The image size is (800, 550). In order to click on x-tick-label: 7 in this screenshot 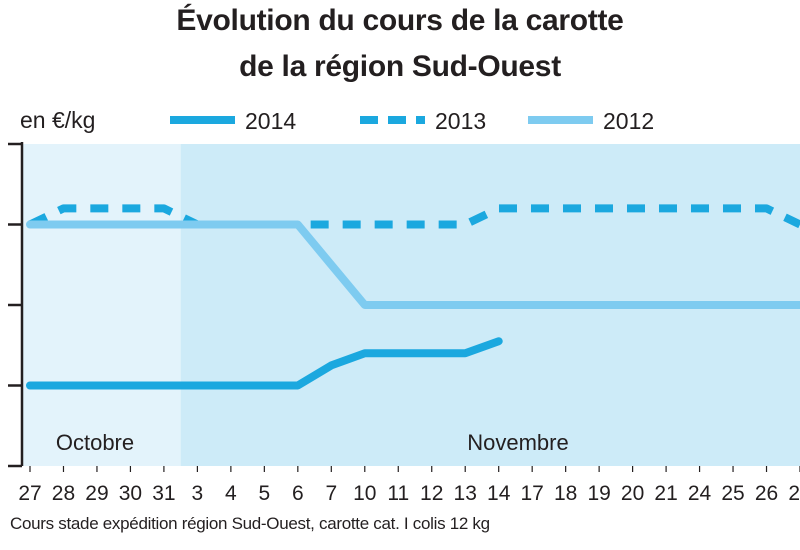, I will do `click(331, 493)`.